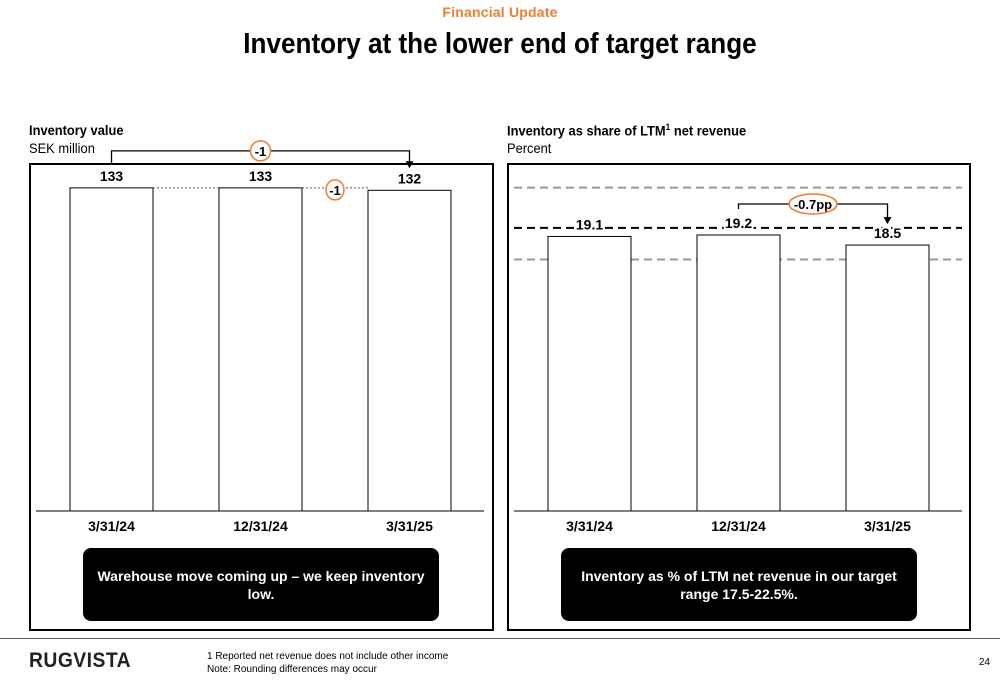 The image size is (1000, 685). Describe the element at coordinates (708, 130) in the screenshot. I see `right-chart-title-tail: net revenue` at that location.